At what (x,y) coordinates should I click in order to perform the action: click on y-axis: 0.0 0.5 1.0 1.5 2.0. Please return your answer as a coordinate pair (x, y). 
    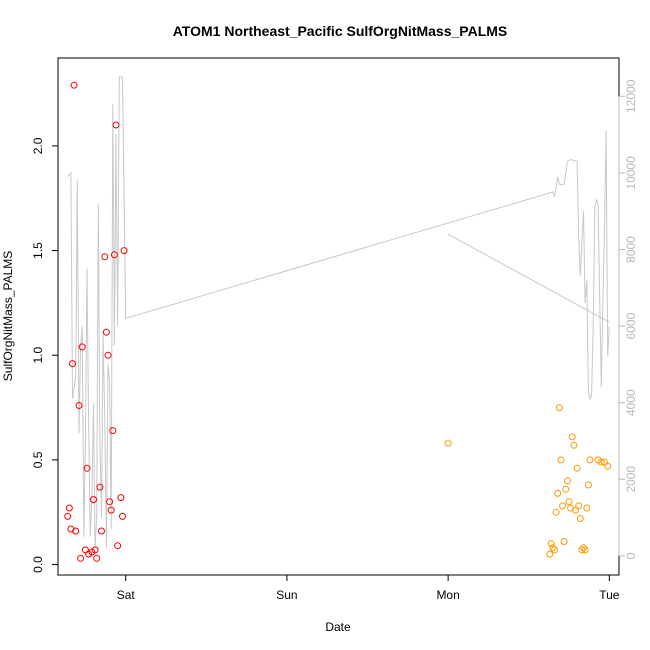
    Looking at the image, I should click on (45, 355).